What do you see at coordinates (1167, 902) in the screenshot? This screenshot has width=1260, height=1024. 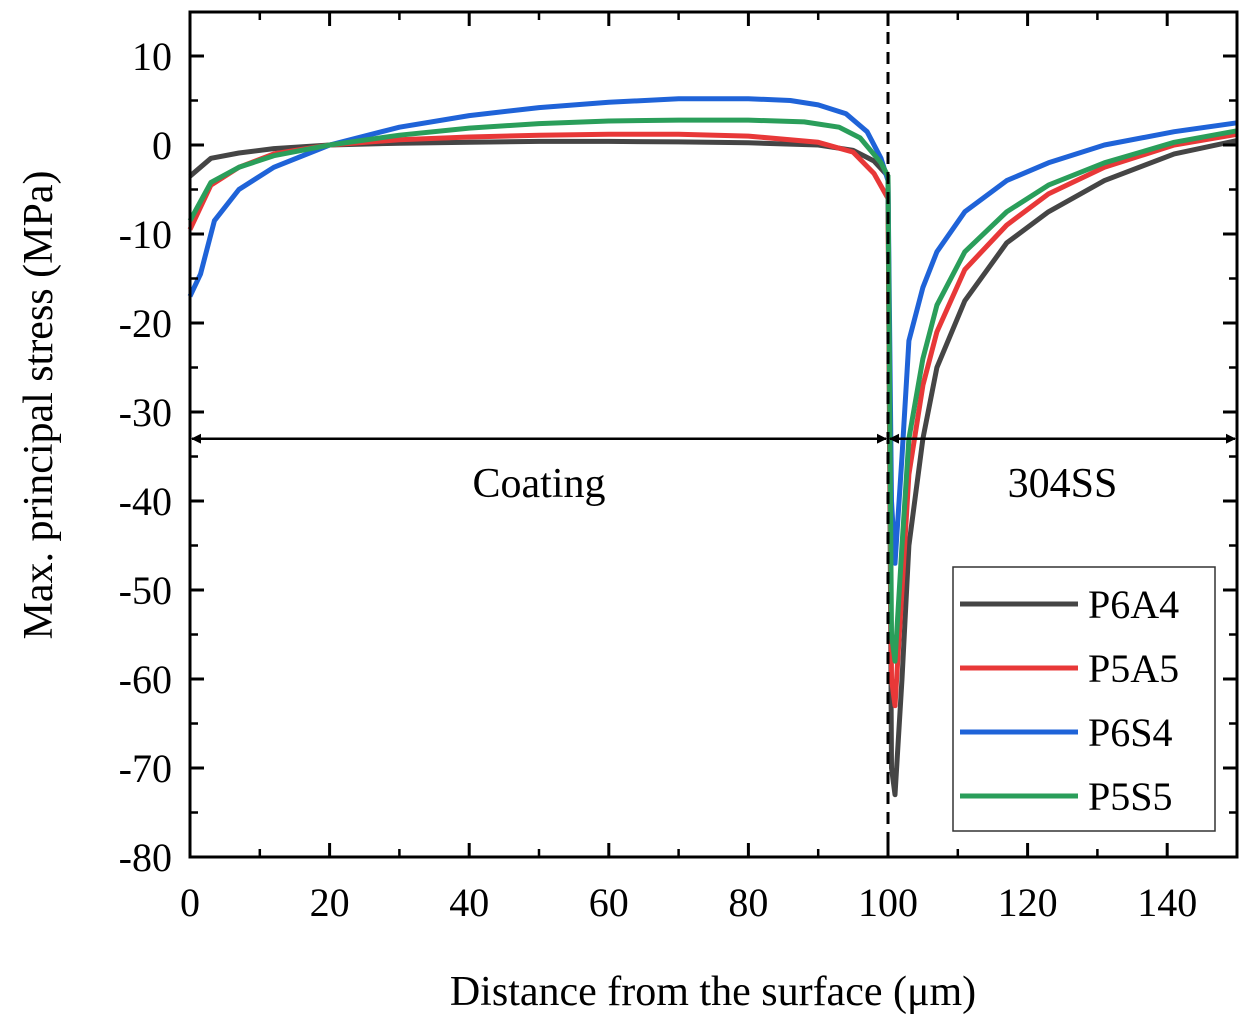 I see `x-tick-label: 140` at bounding box center [1167, 902].